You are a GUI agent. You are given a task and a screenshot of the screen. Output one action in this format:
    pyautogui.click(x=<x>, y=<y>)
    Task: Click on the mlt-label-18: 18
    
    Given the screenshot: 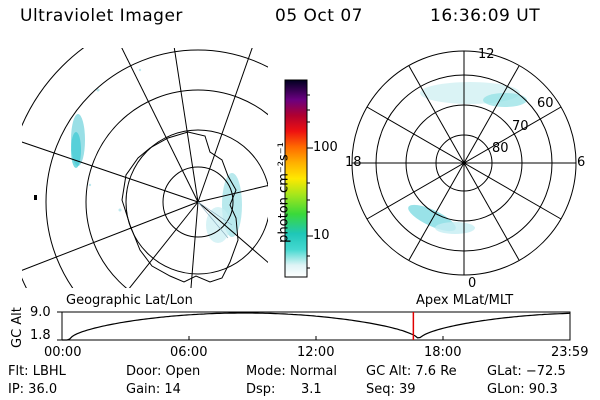 What is the action you would take?
    pyautogui.click(x=353, y=162)
    